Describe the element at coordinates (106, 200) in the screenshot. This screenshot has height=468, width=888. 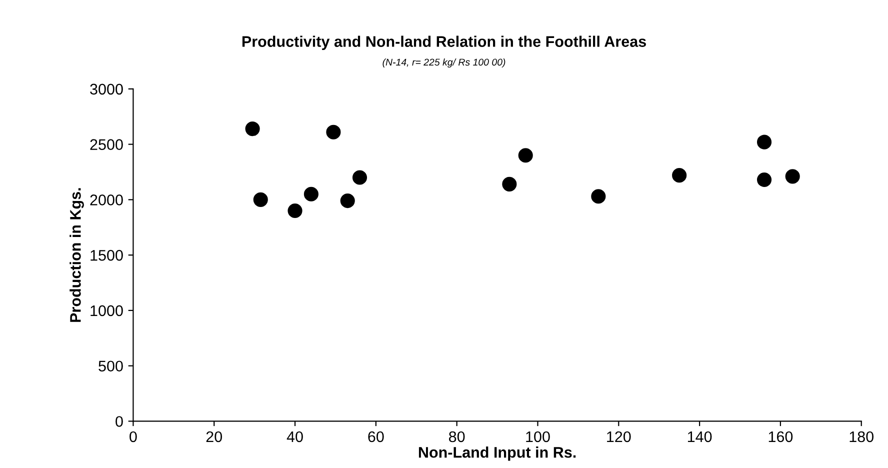
I see `y-tick-label: 2000` at that location.